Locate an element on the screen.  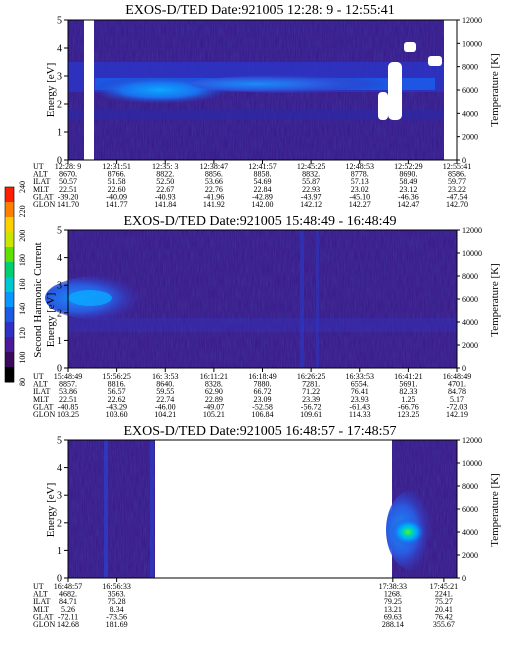
panel-2-eph-value: -66.76 is located at coordinates (408, 406).